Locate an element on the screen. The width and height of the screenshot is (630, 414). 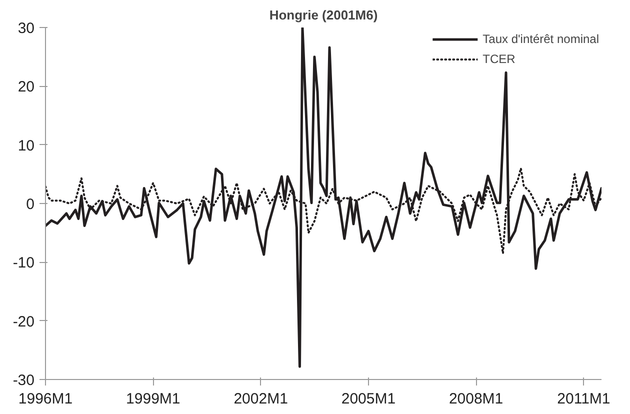
x-tick-label: 2008M1 is located at coordinates (476, 399).